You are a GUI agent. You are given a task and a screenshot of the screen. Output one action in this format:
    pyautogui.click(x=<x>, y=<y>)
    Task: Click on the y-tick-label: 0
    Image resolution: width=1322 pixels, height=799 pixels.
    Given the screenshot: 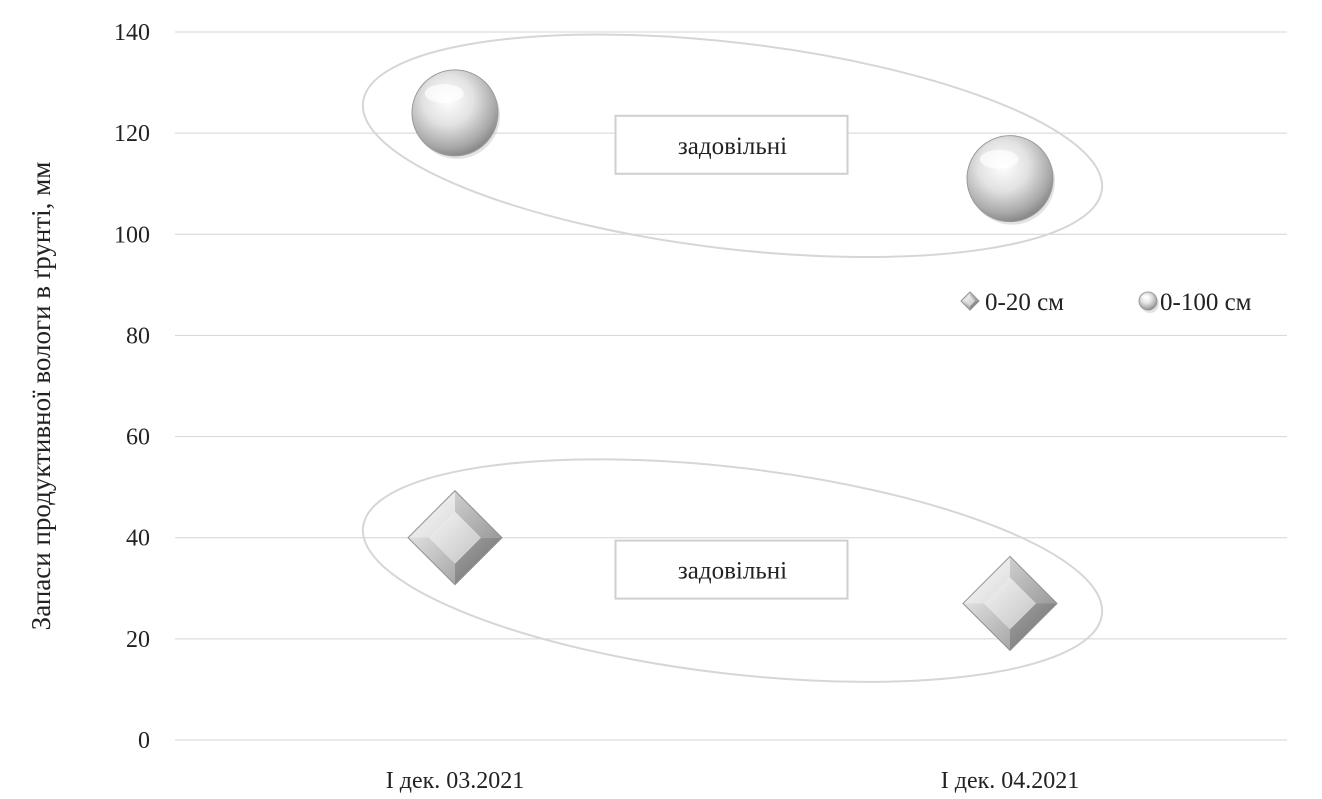 What is the action you would take?
    pyautogui.click(x=144, y=741)
    